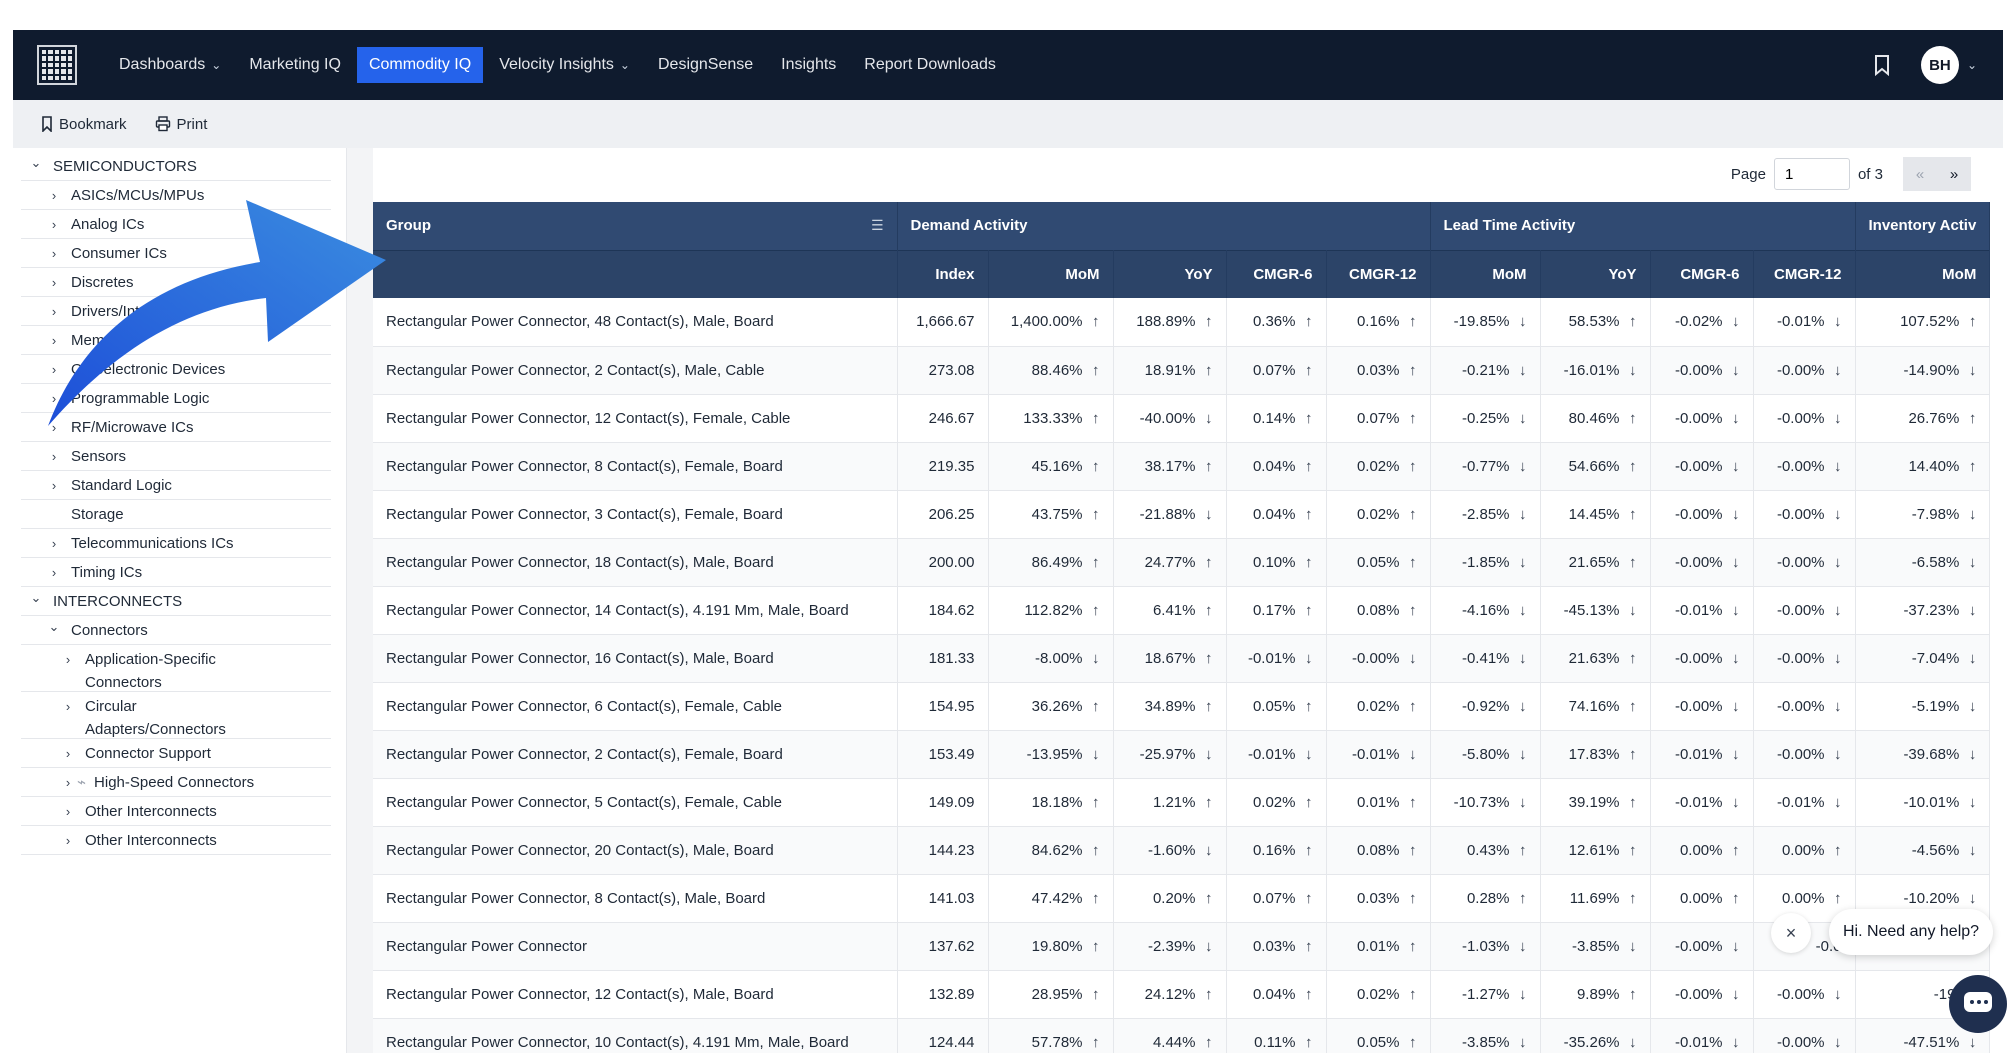 Image resolution: width=2008 pixels, height=1064 pixels. I want to click on app-logo-icon, so click(57, 65).